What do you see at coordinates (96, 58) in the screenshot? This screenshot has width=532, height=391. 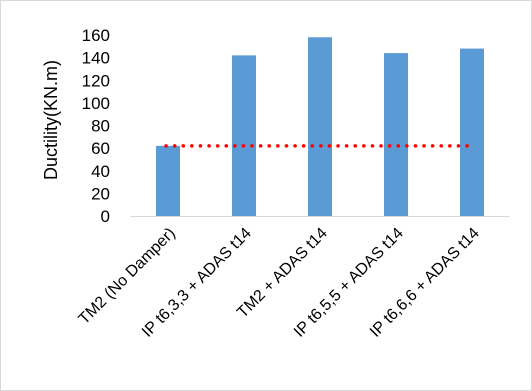 I see `y-tick-label: 140` at bounding box center [96, 58].